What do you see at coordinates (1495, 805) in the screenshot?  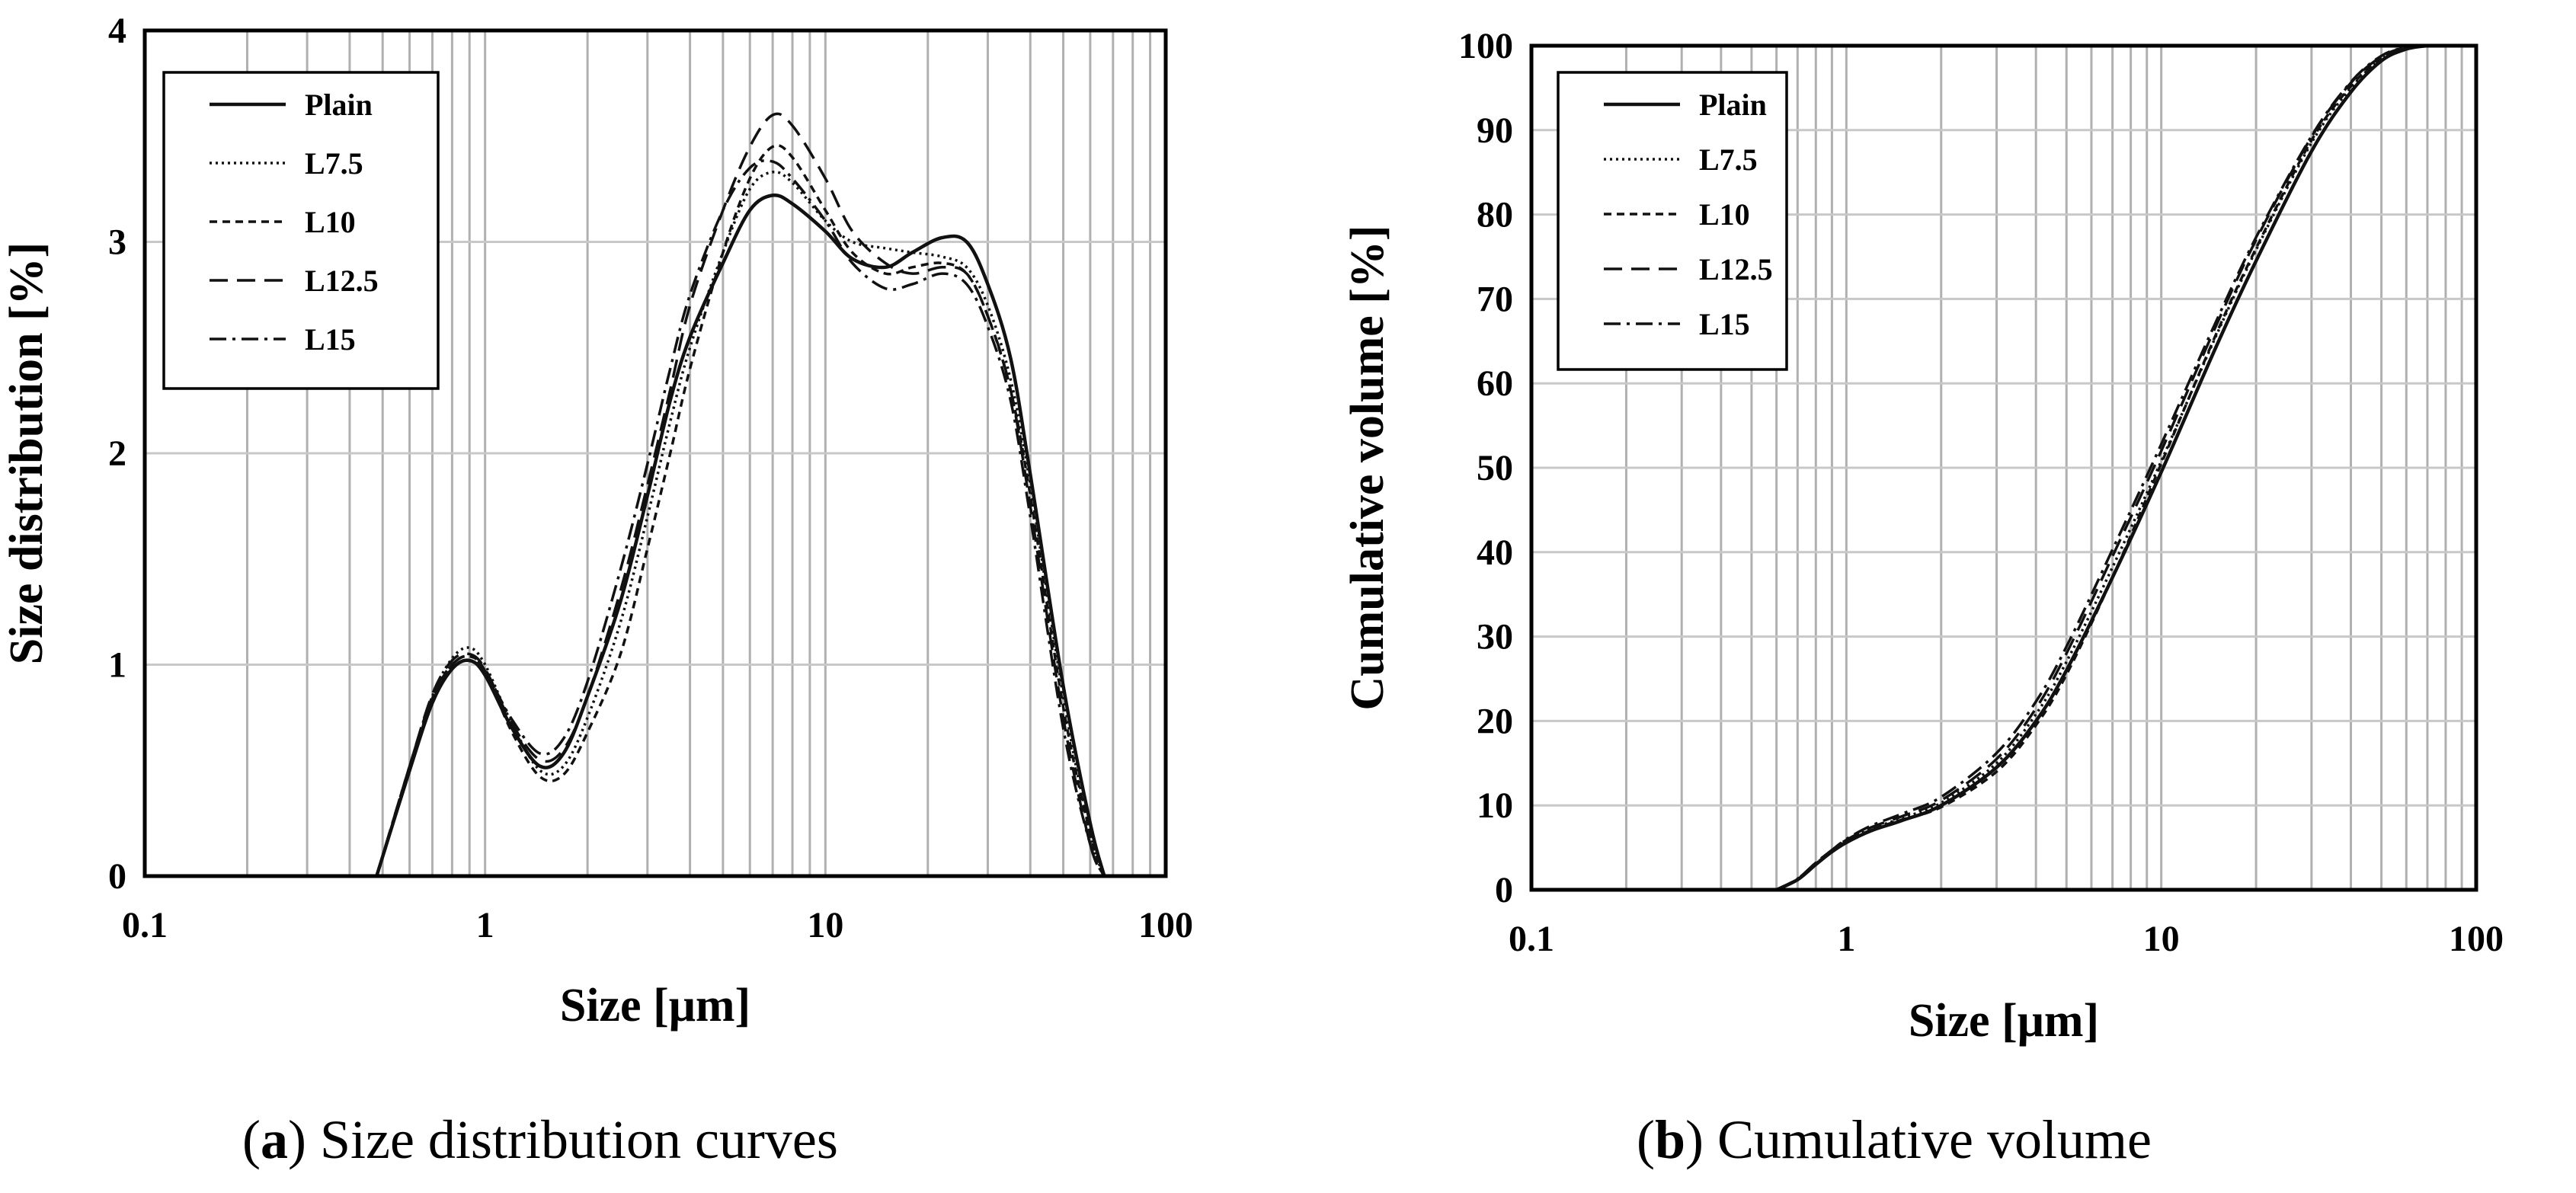 I see `y-tick-label: 10` at bounding box center [1495, 805].